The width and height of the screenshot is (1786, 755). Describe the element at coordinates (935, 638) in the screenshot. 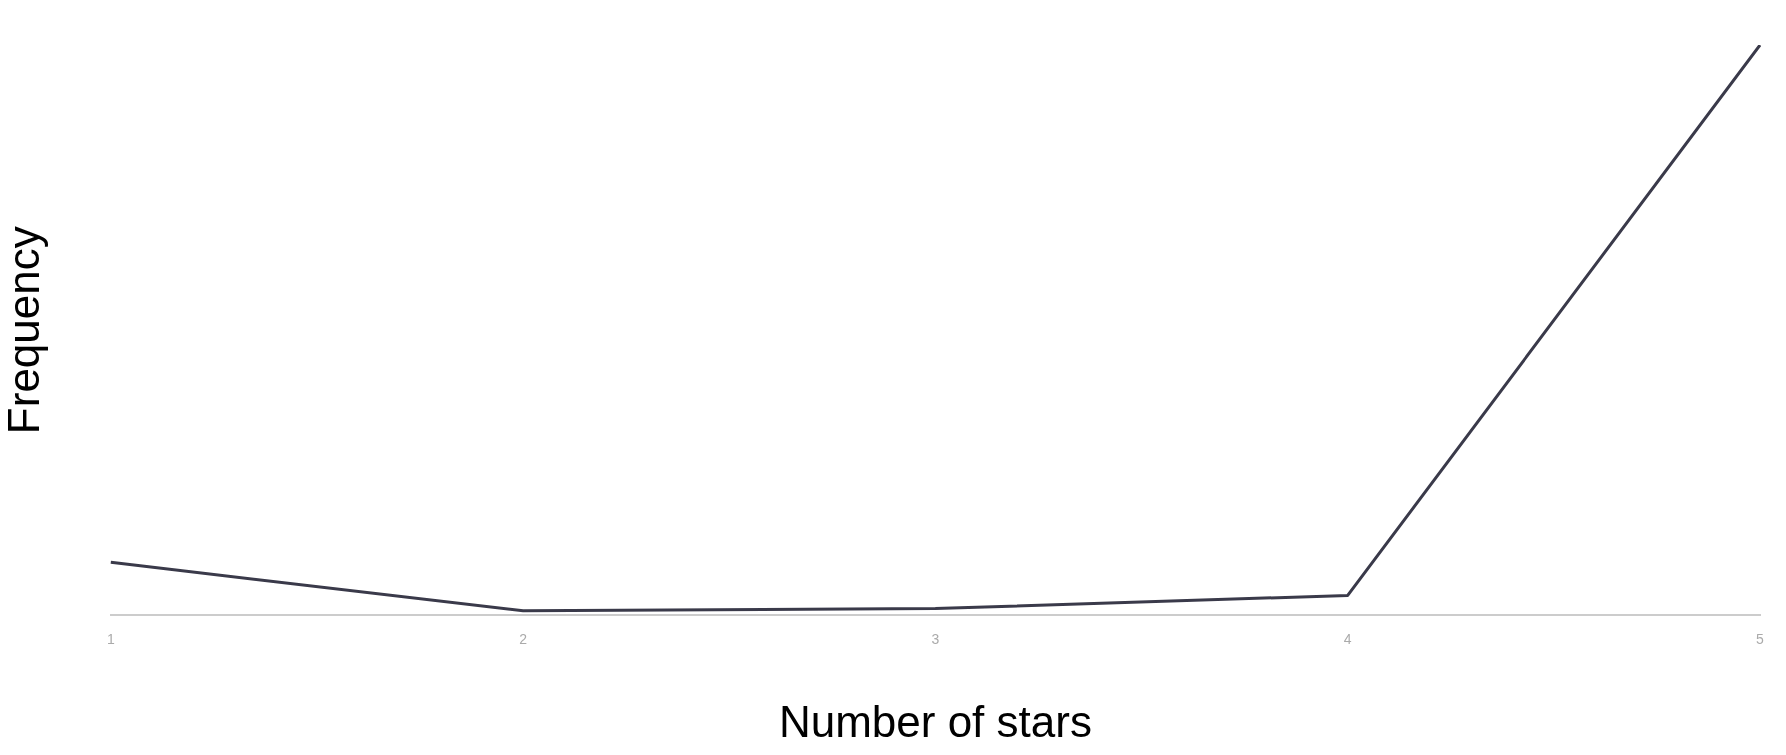

I see `x-tick-label: 3` at that location.